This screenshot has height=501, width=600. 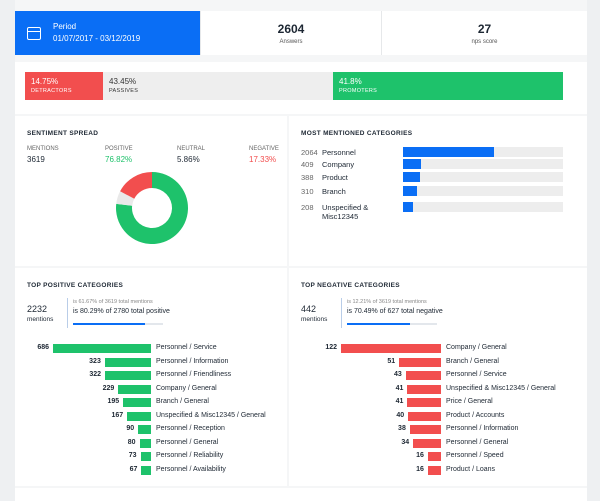 What do you see at coordinates (119, 159) in the screenshot?
I see `positive-value: 76.82%` at bounding box center [119, 159].